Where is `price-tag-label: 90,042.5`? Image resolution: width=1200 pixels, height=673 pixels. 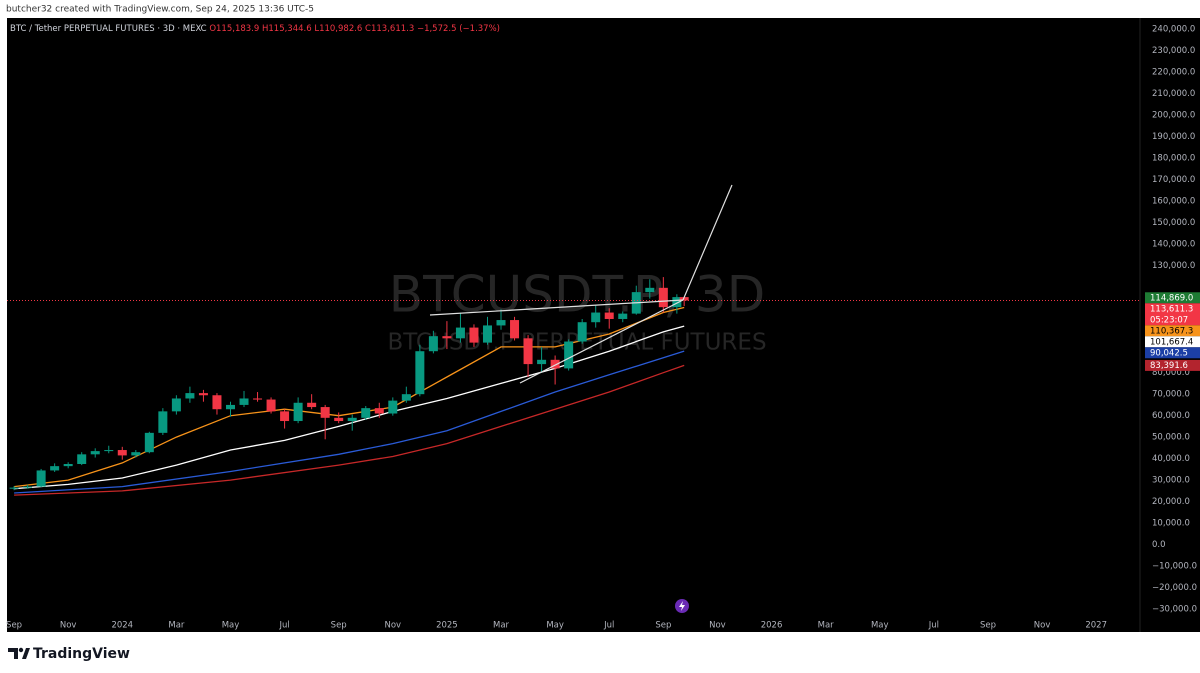
price-tag-label: 90,042.5 is located at coordinates (1169, 354).